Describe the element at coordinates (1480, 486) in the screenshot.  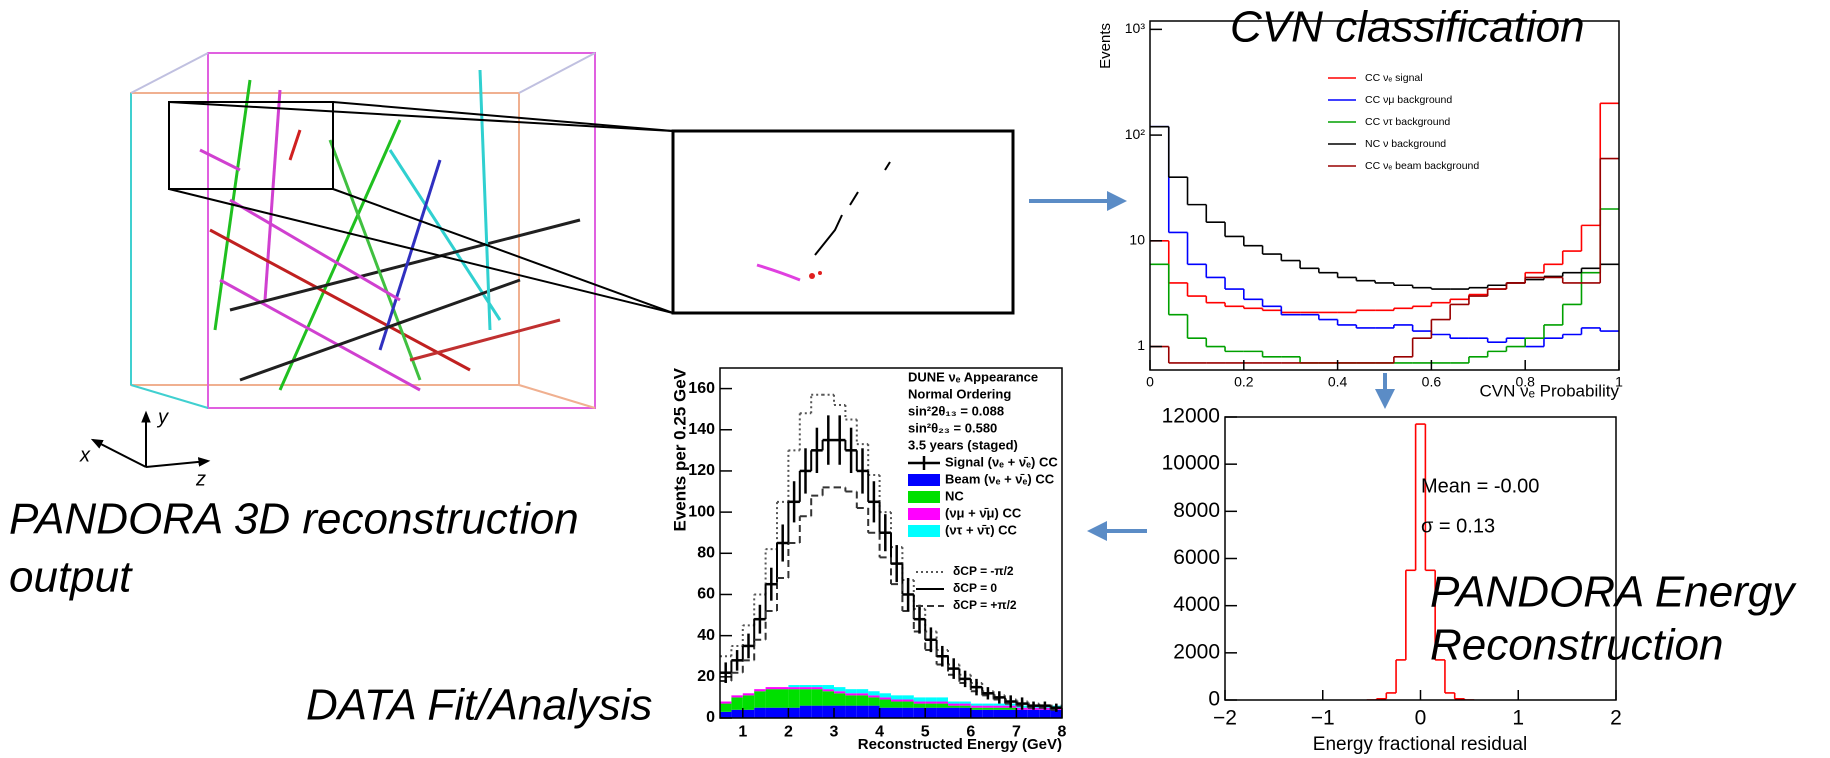
I see `annotation: Mean = -0.00` at that location.